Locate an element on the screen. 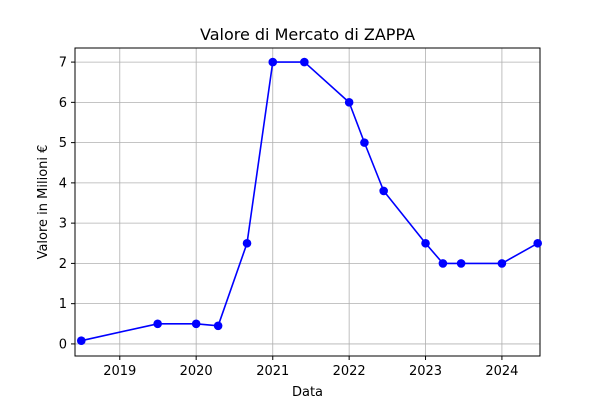 The height and width of the screenshot is (400, 600). x-tick-label: 2024 is located at coordinates (501, 371).